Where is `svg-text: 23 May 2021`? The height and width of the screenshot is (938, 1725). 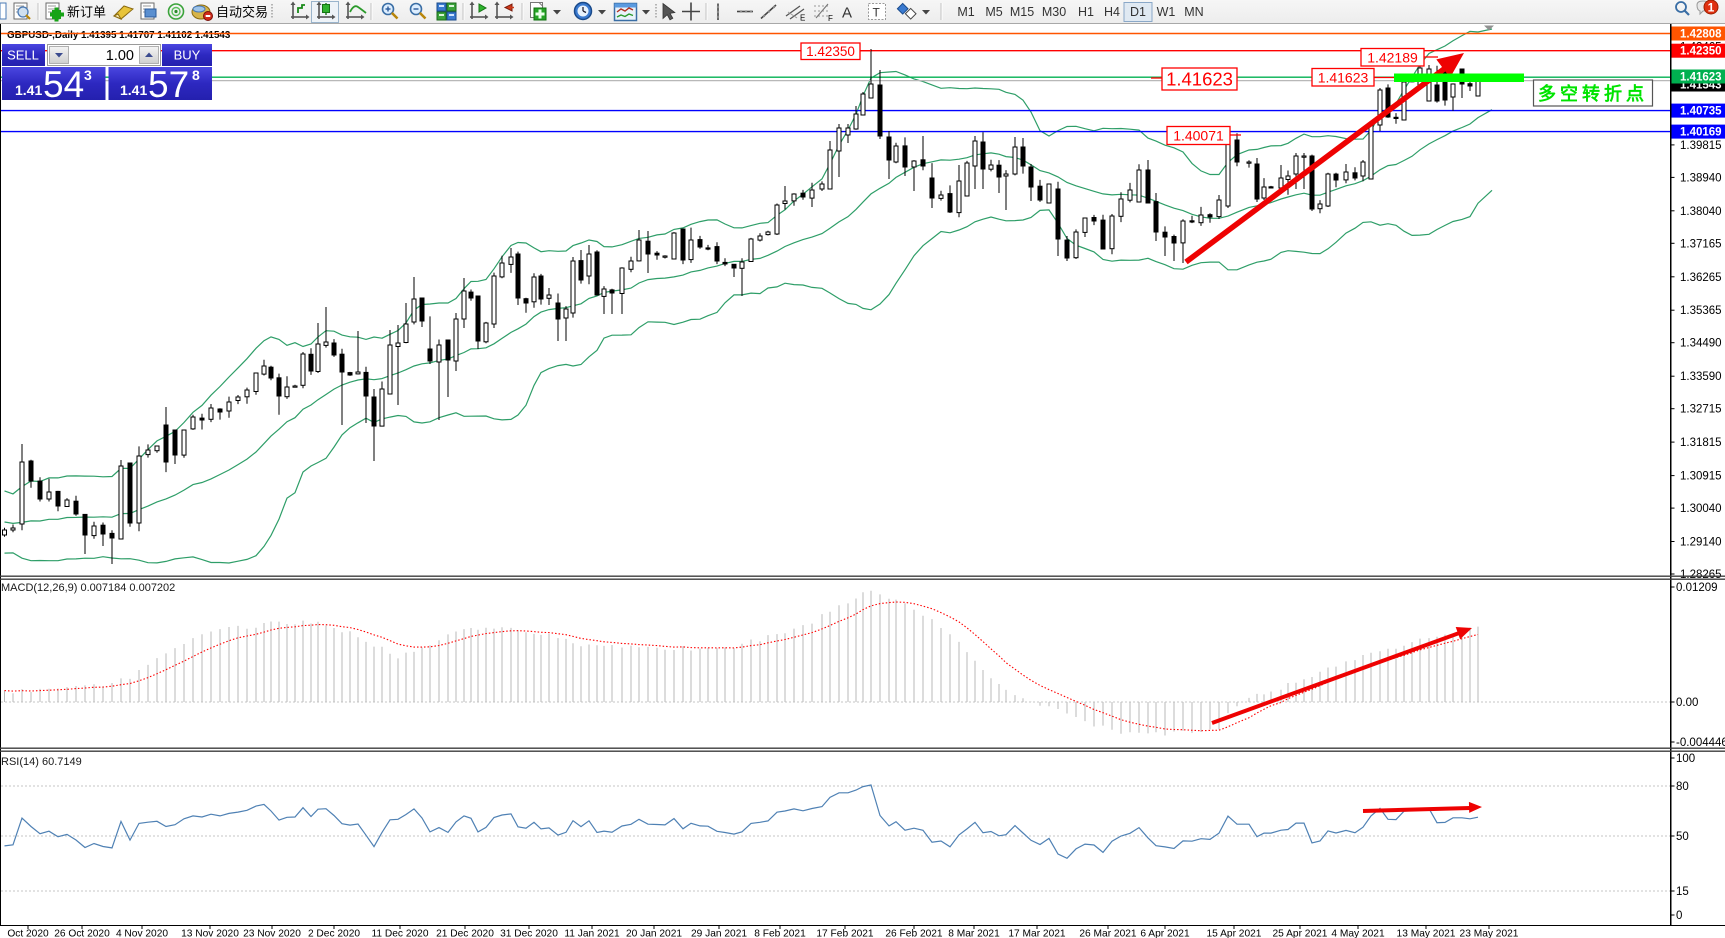
svg-text: 23 May 2021 is located at coordinates (1489, 933).